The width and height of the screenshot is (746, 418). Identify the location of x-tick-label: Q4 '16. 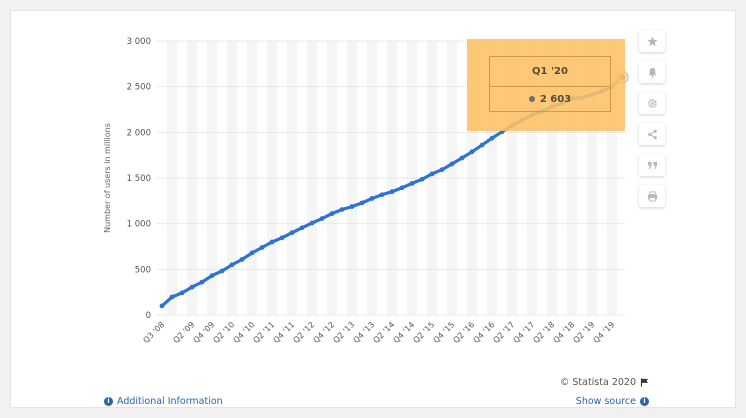
(483, 332).